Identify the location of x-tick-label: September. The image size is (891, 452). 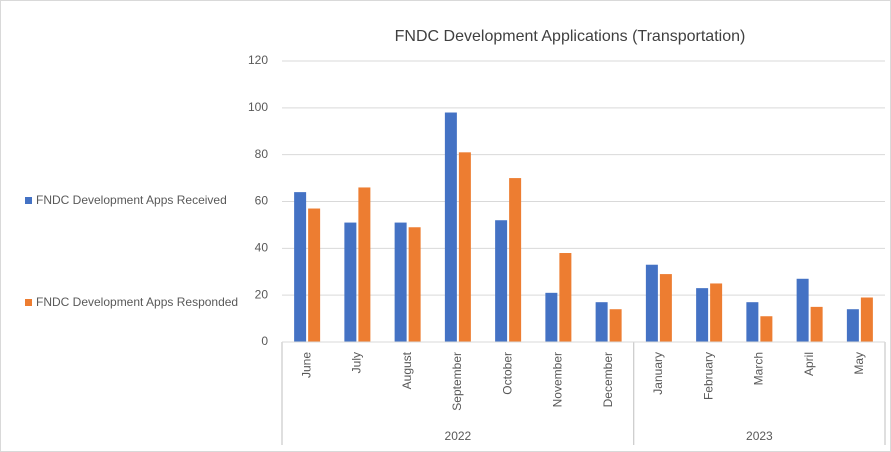
(457, 381).